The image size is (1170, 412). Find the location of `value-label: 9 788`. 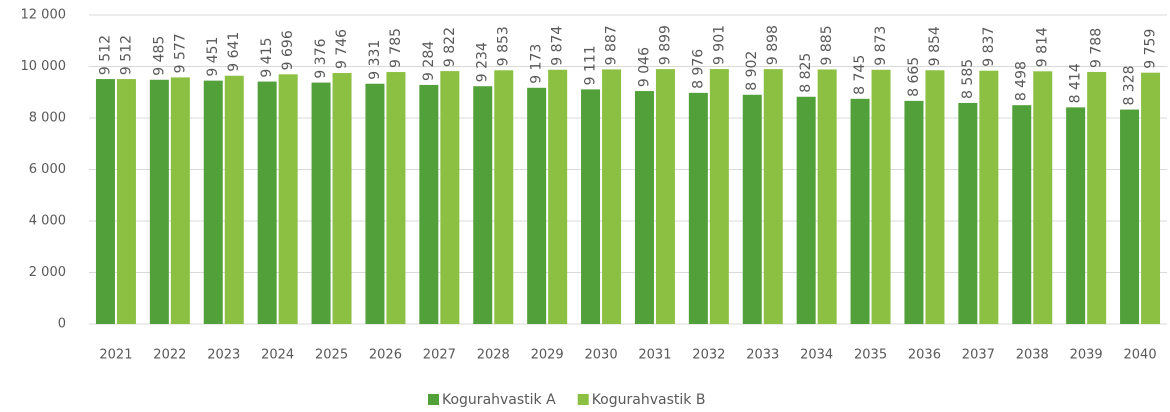

value-label: 9 788 is located at coordinates (1097, 48).